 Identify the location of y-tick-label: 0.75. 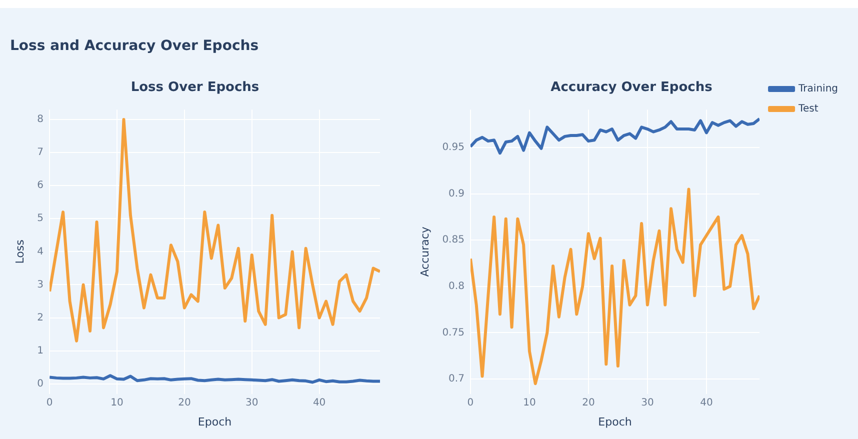
(453, 332).